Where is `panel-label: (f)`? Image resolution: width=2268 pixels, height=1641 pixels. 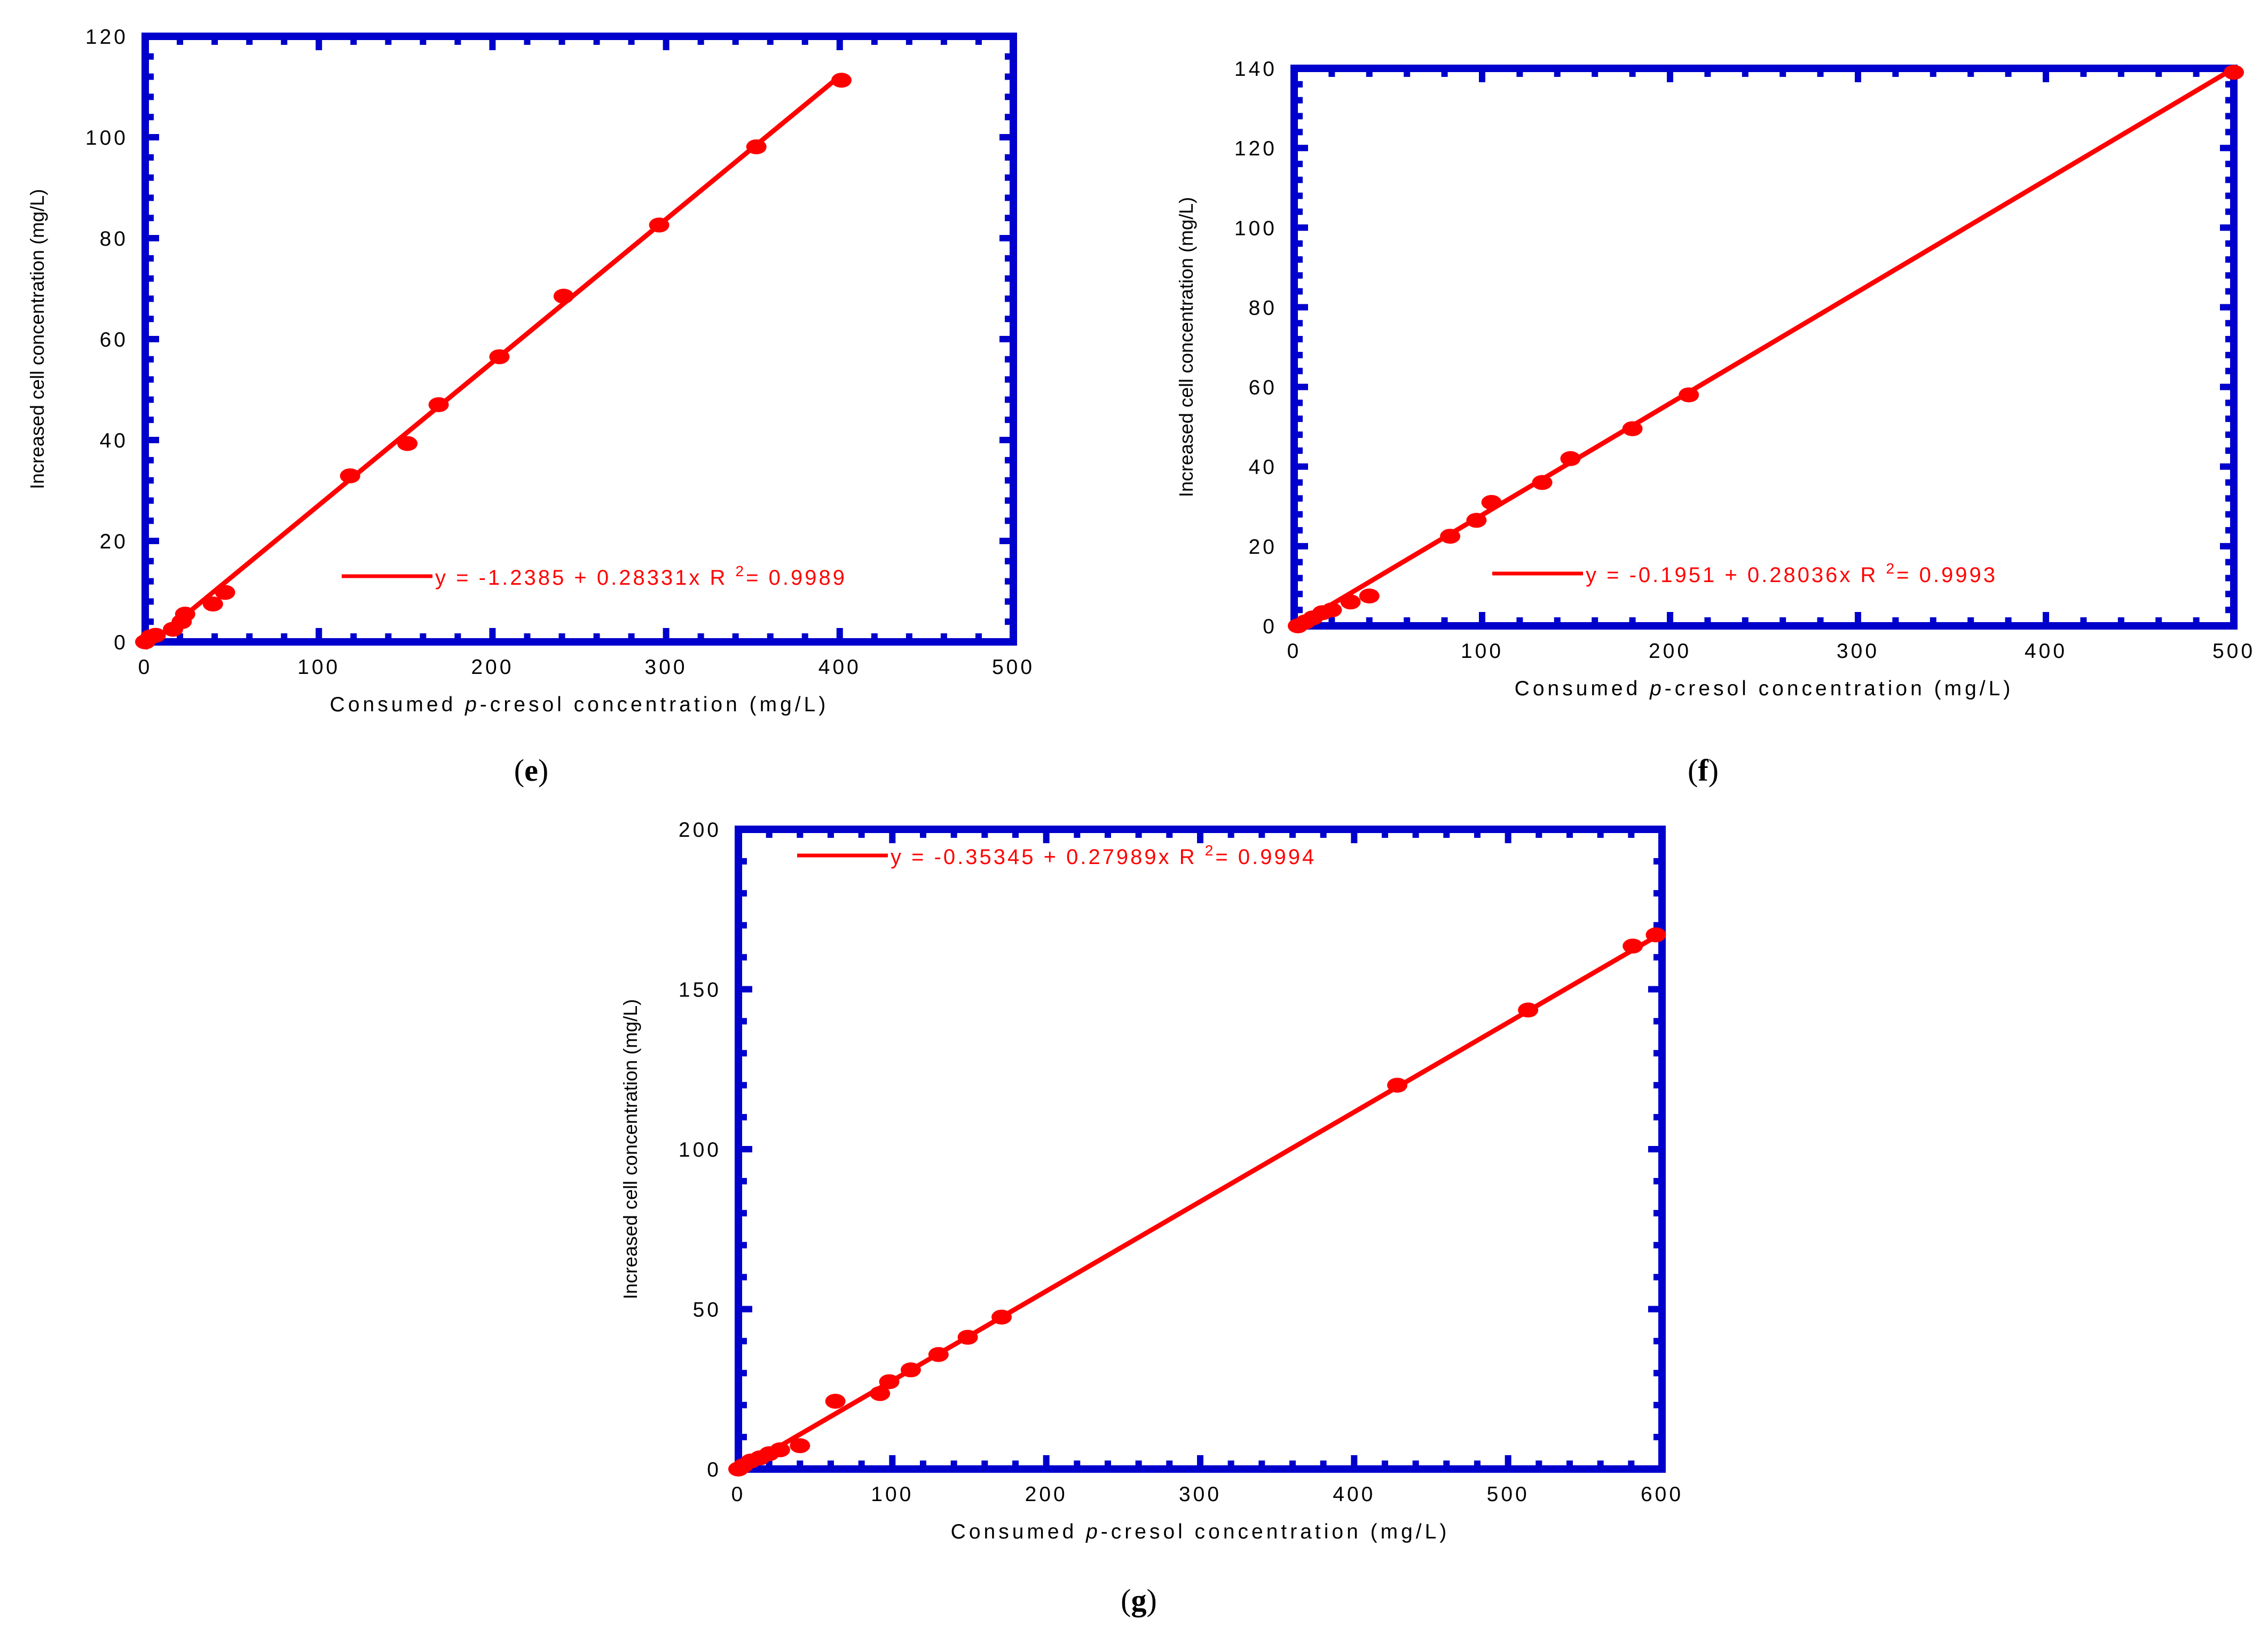 panel-label: (f) is located at coordinates (1703, 770).